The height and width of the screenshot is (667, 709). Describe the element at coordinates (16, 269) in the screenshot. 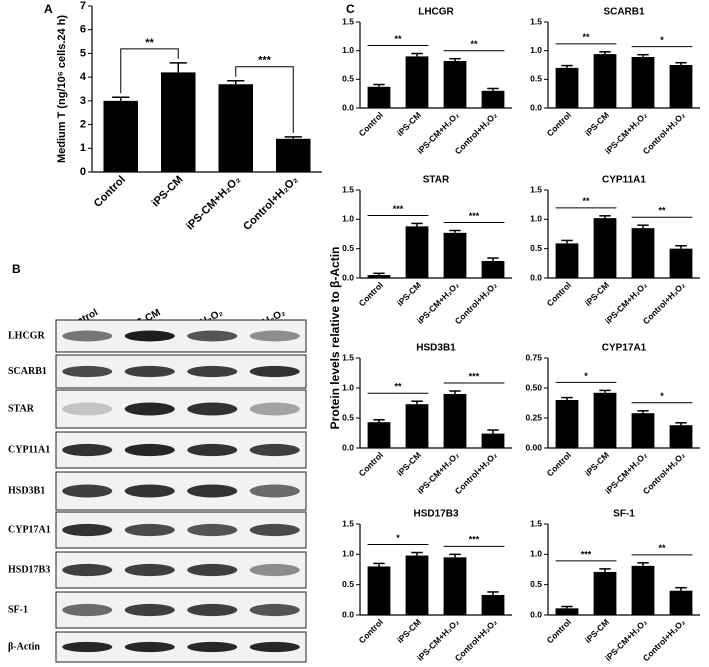

I see `panel-label: B` at that location.